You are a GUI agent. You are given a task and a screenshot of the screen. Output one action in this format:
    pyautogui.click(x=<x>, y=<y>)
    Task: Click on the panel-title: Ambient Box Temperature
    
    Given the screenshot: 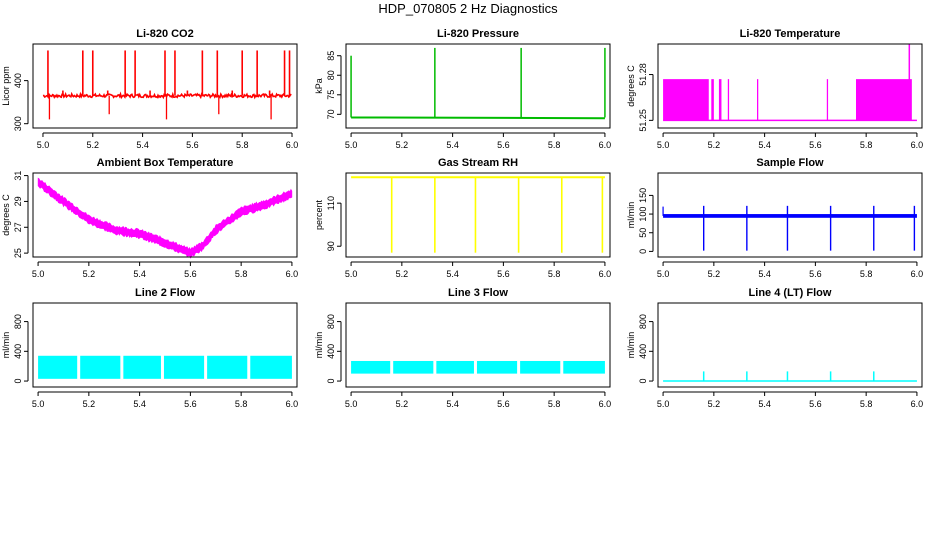 What is the action you would take?
    pyautogui.click(x=165, y=163)
    